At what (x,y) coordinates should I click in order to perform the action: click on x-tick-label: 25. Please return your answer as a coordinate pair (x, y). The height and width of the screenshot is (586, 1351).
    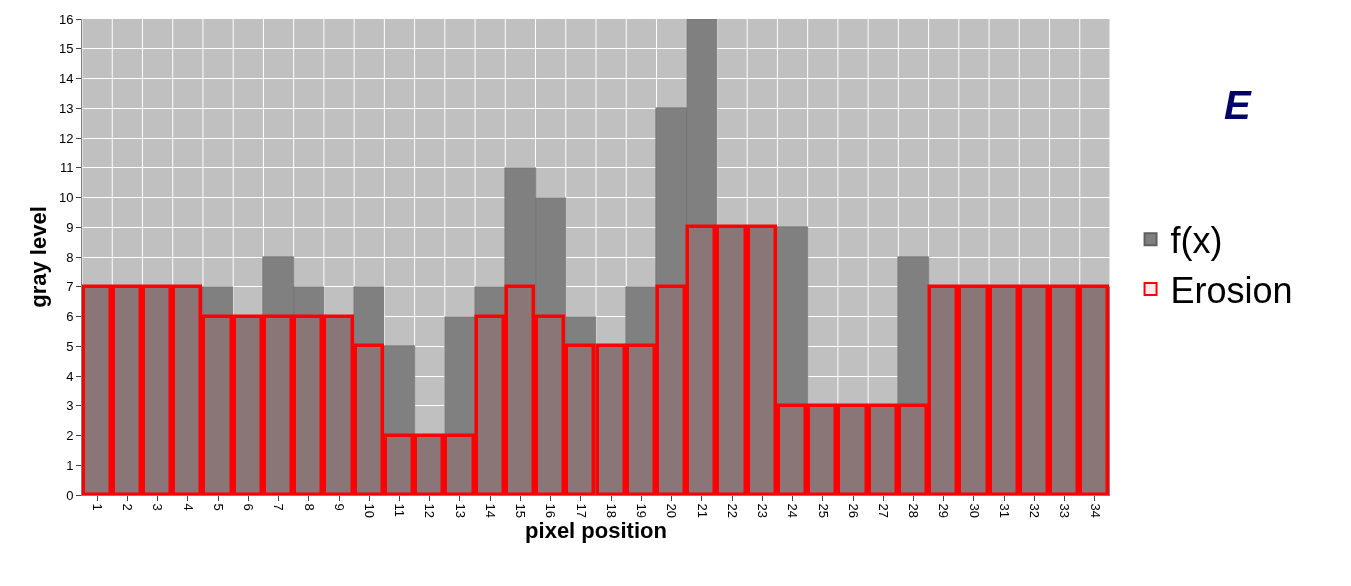
    Looking at the image, I should click on (823, 511).